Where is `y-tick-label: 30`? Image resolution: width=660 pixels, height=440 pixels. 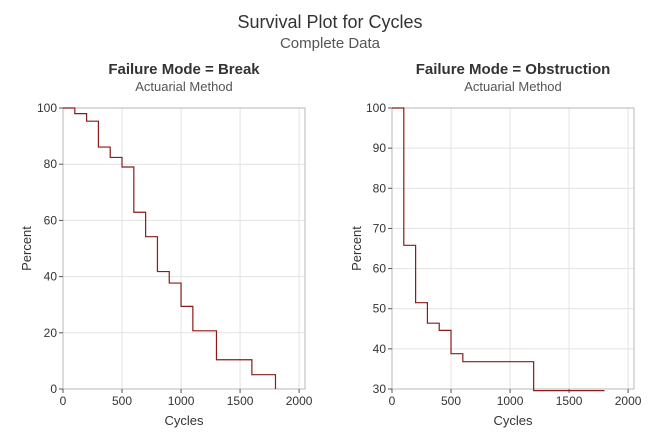
y-tick-label: 30 is located at coordinates (380, 389).